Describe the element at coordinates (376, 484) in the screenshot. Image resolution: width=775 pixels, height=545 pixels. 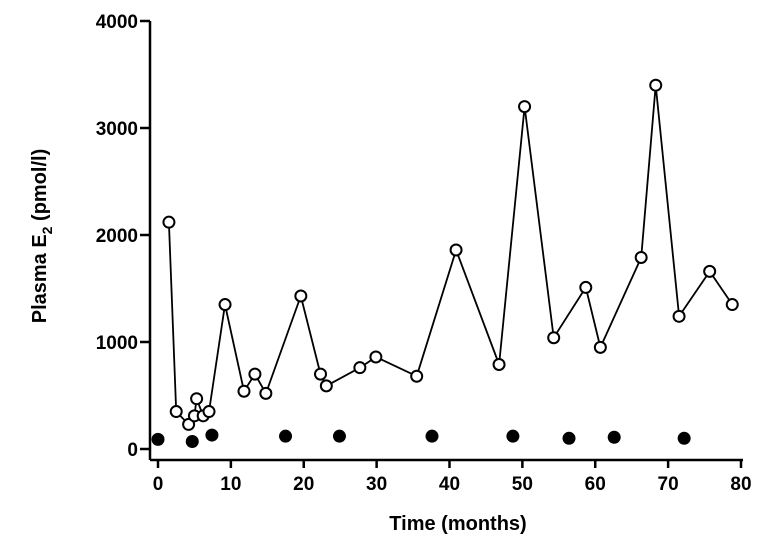
I see `x-tick-label: 30` at that location.